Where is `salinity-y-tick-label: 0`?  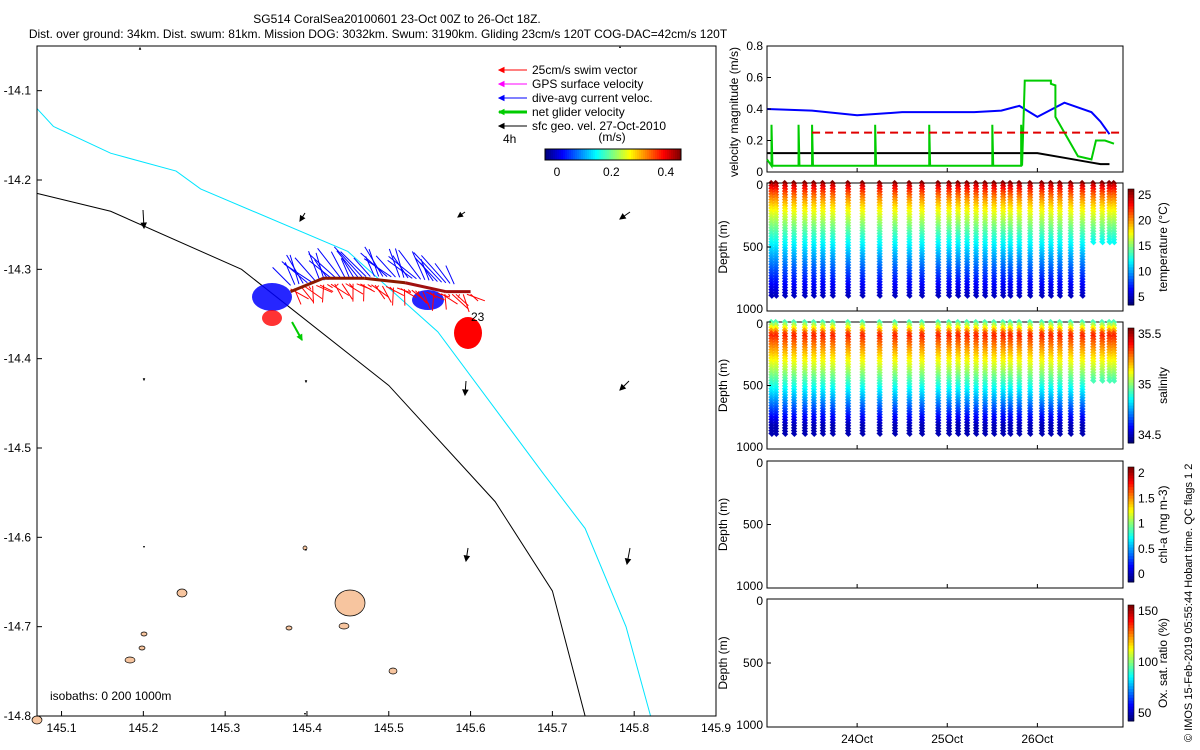
salinity-y-tick-label: 0 is located at coordinates (759, 324).